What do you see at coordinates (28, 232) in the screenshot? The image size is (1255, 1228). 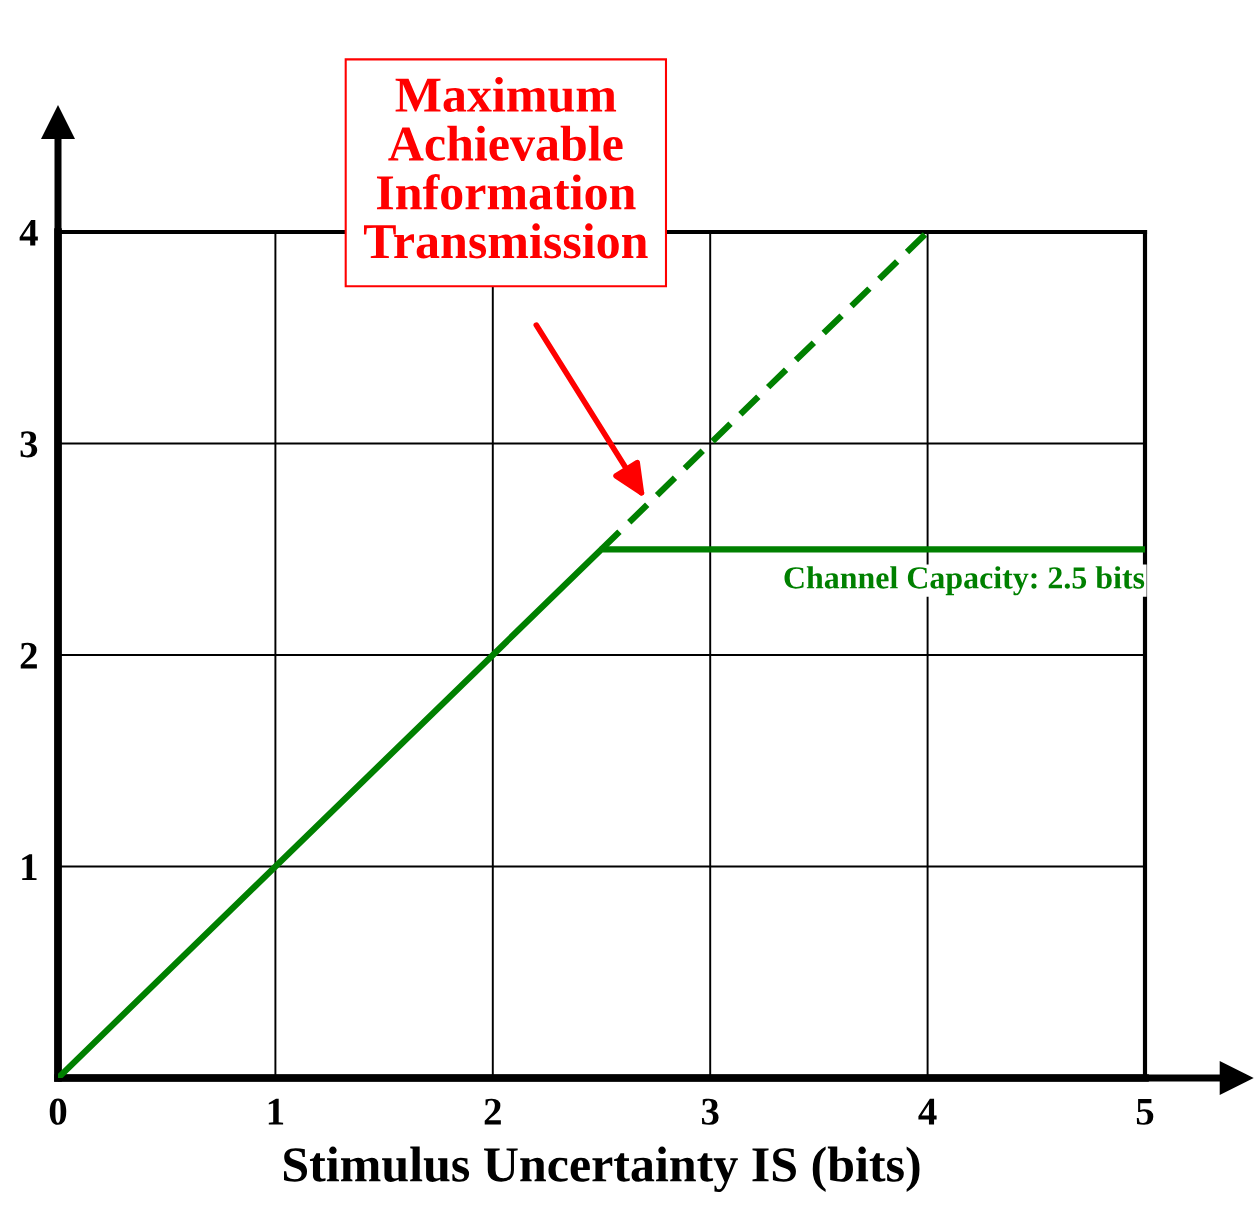 I see `y-tick-label: 4` at bounding box center [28, 232].